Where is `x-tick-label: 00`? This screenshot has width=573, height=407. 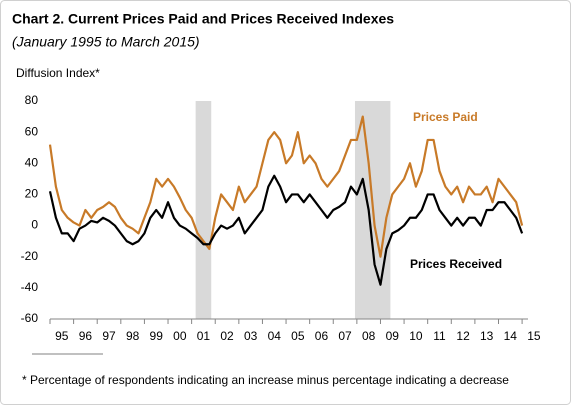 x-tick-label: 00 is located at coordinates (180, 336).